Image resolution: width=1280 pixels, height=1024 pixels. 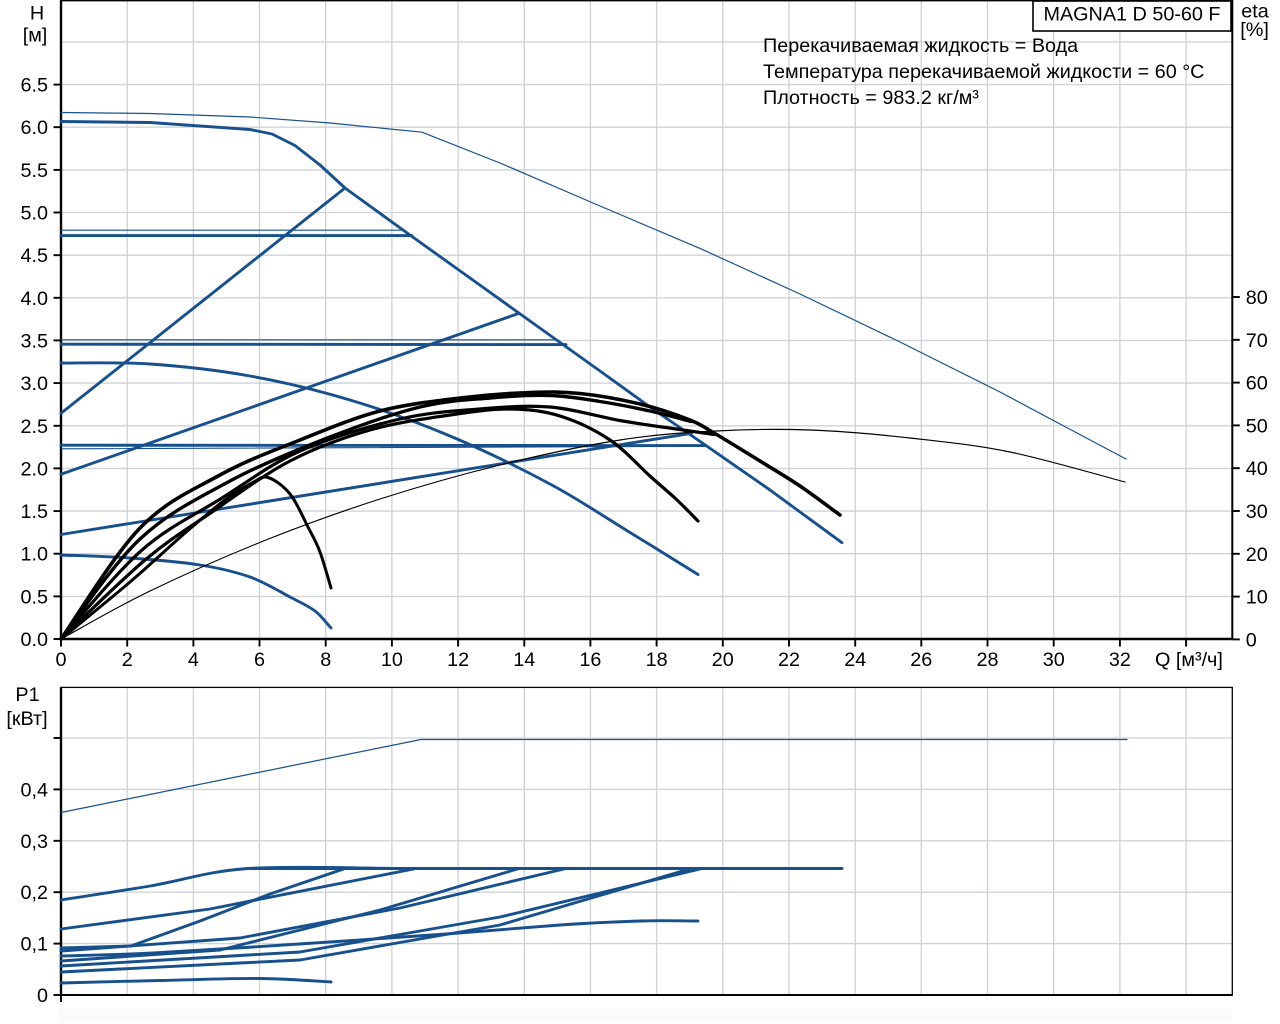 I want to click on svg-text: 28, so click(x=987, y=660).